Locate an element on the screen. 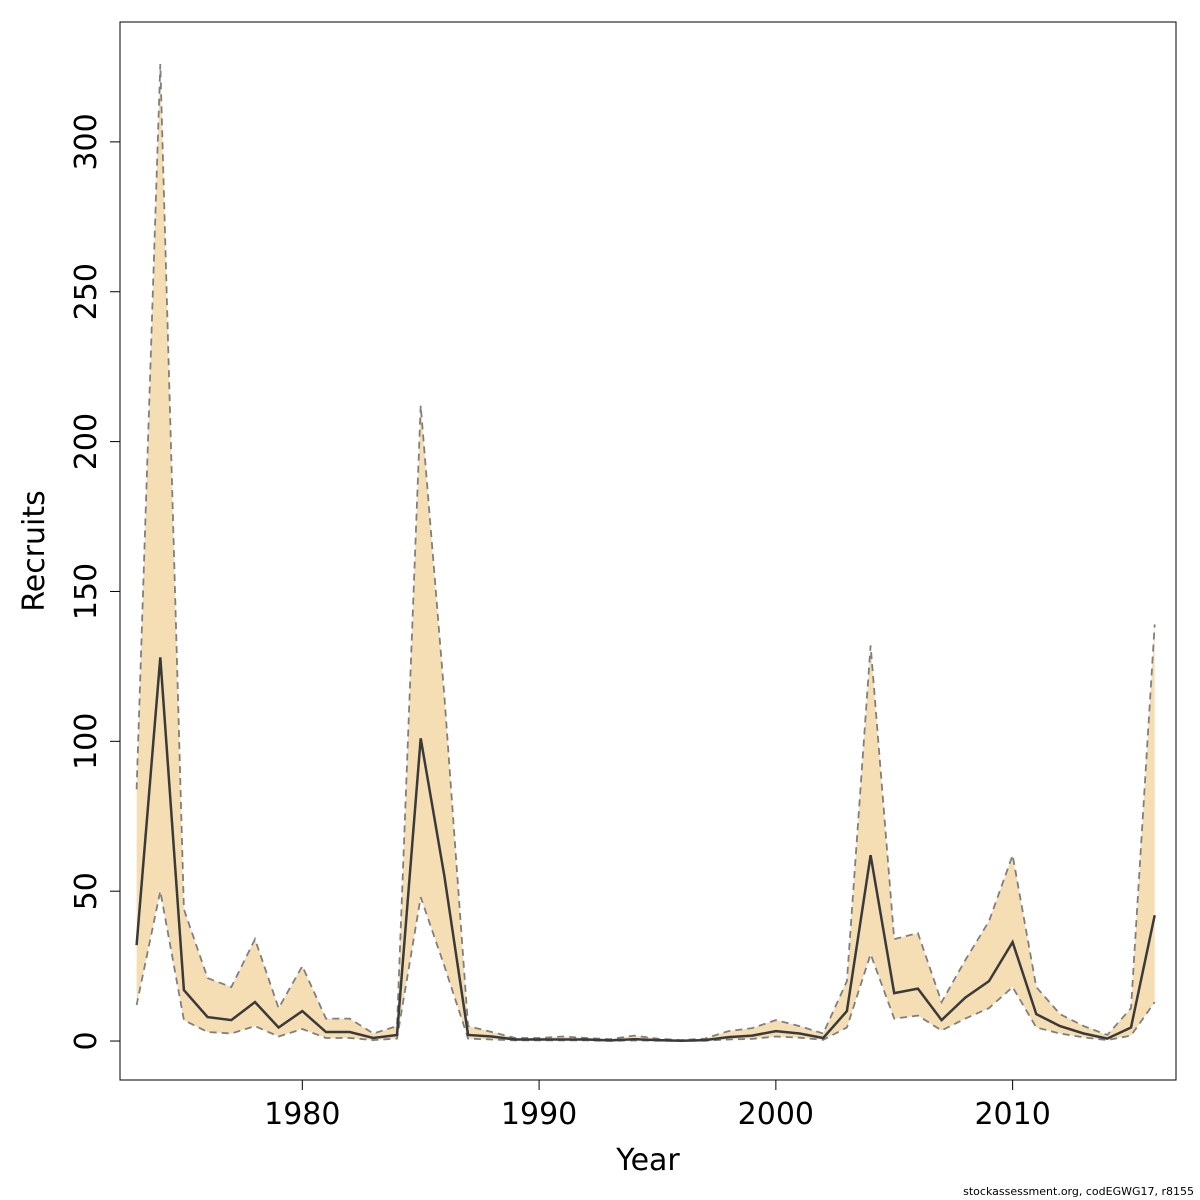 The image size is (1200, 1200). y-tick-label: 50 is located at coordinates (86, 891).